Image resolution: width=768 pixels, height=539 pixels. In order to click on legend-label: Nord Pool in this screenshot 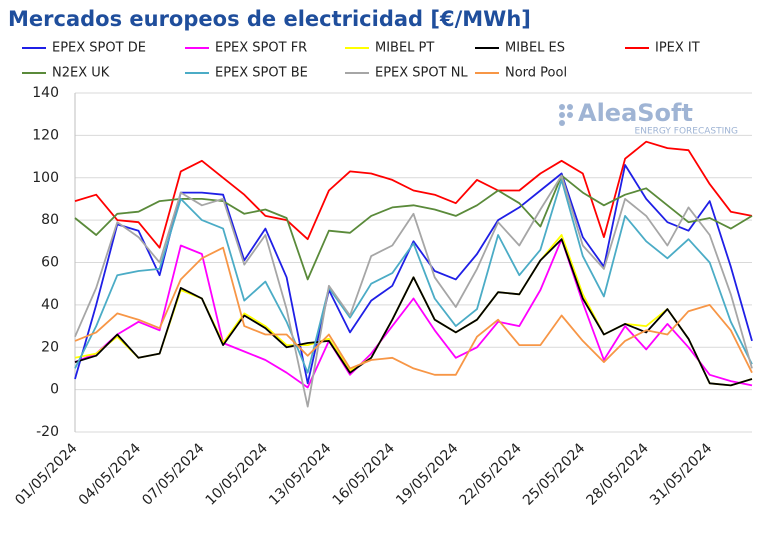, I will do `click(536, 73)`.